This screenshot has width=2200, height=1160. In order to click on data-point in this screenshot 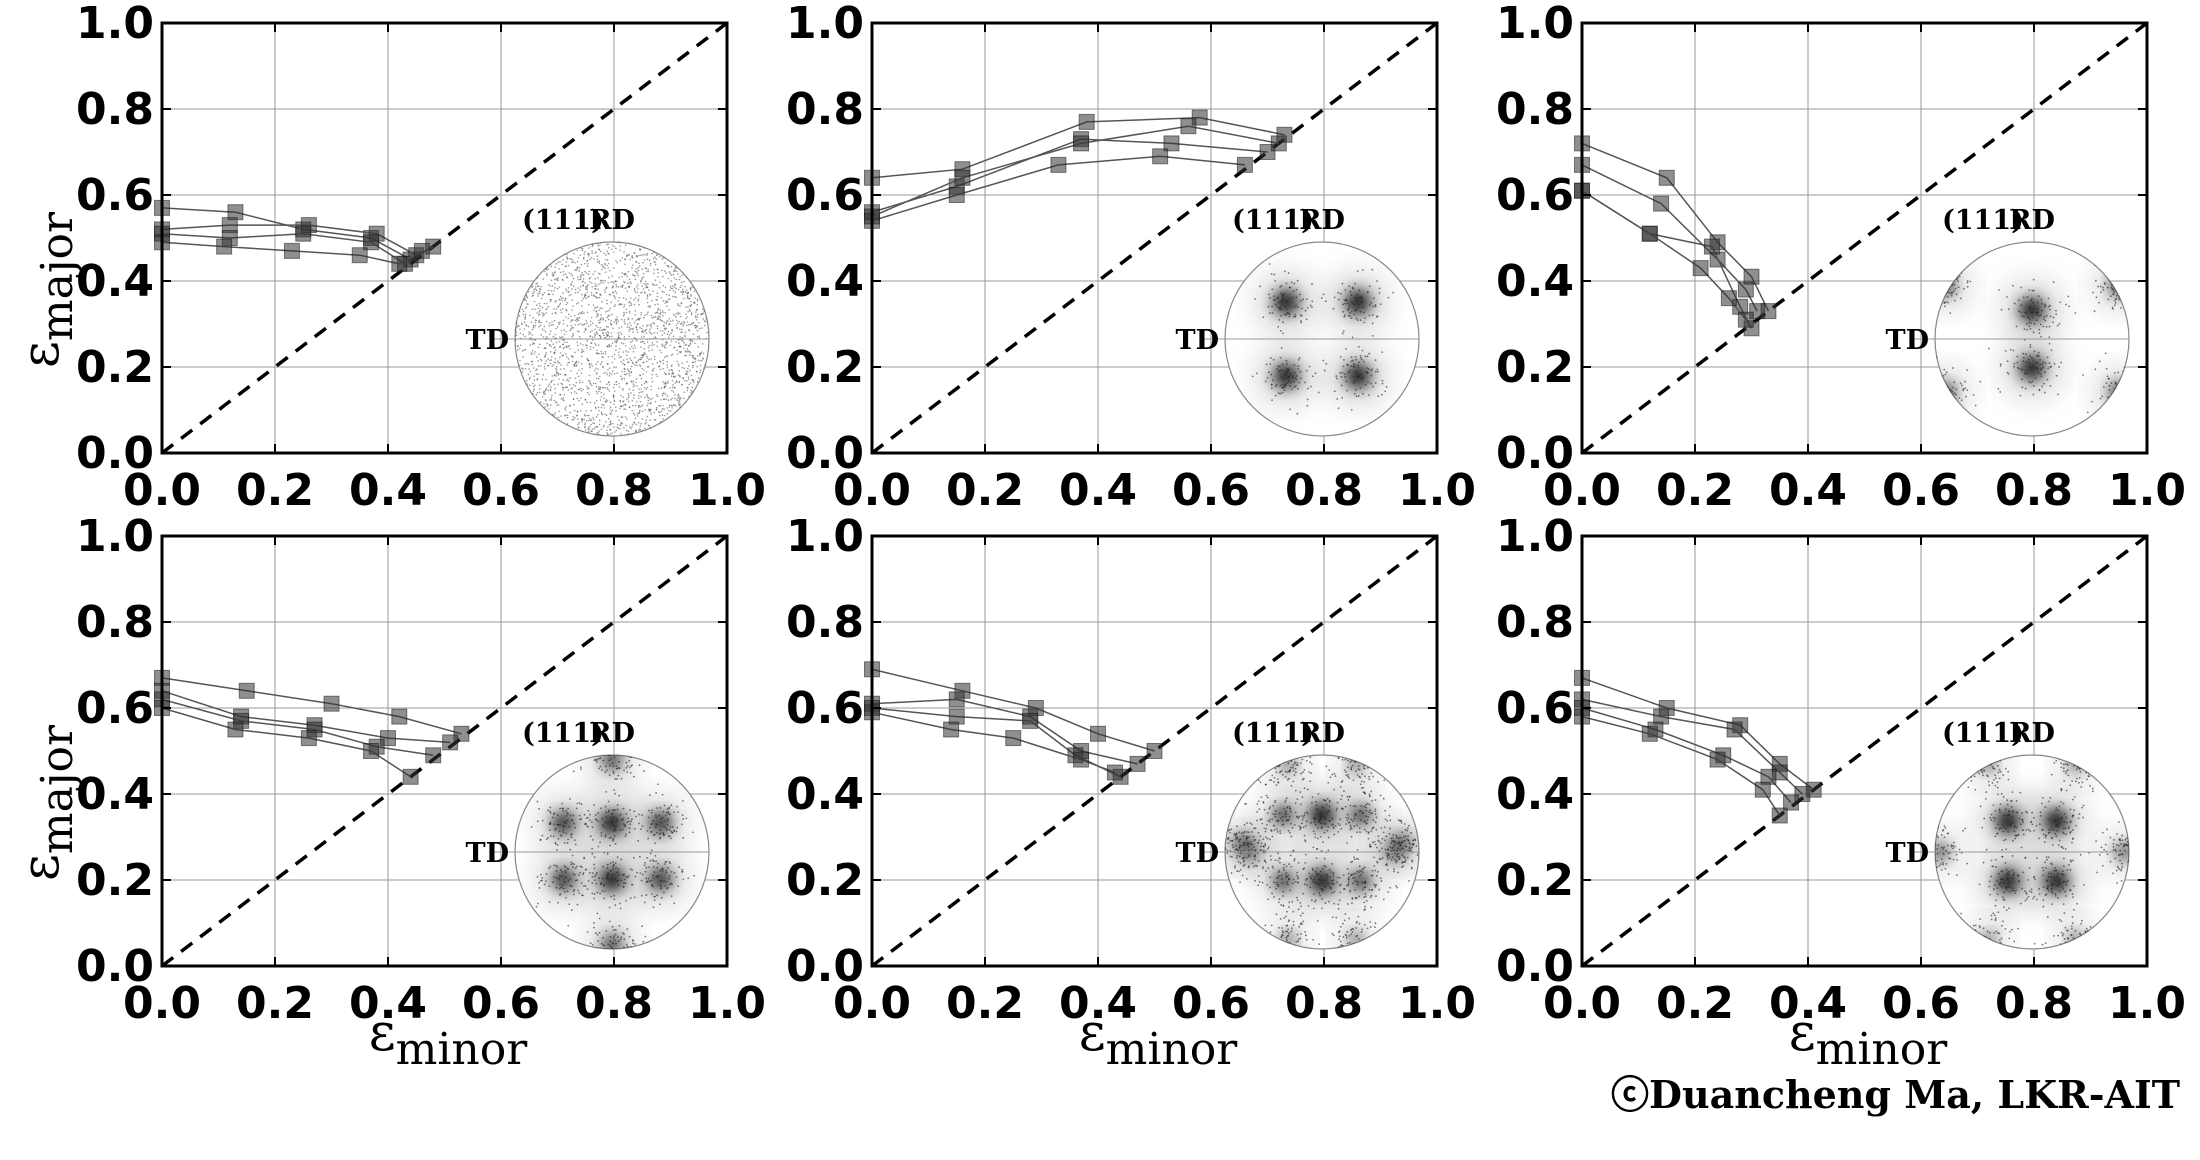, I will do `click(1745, 319)`.